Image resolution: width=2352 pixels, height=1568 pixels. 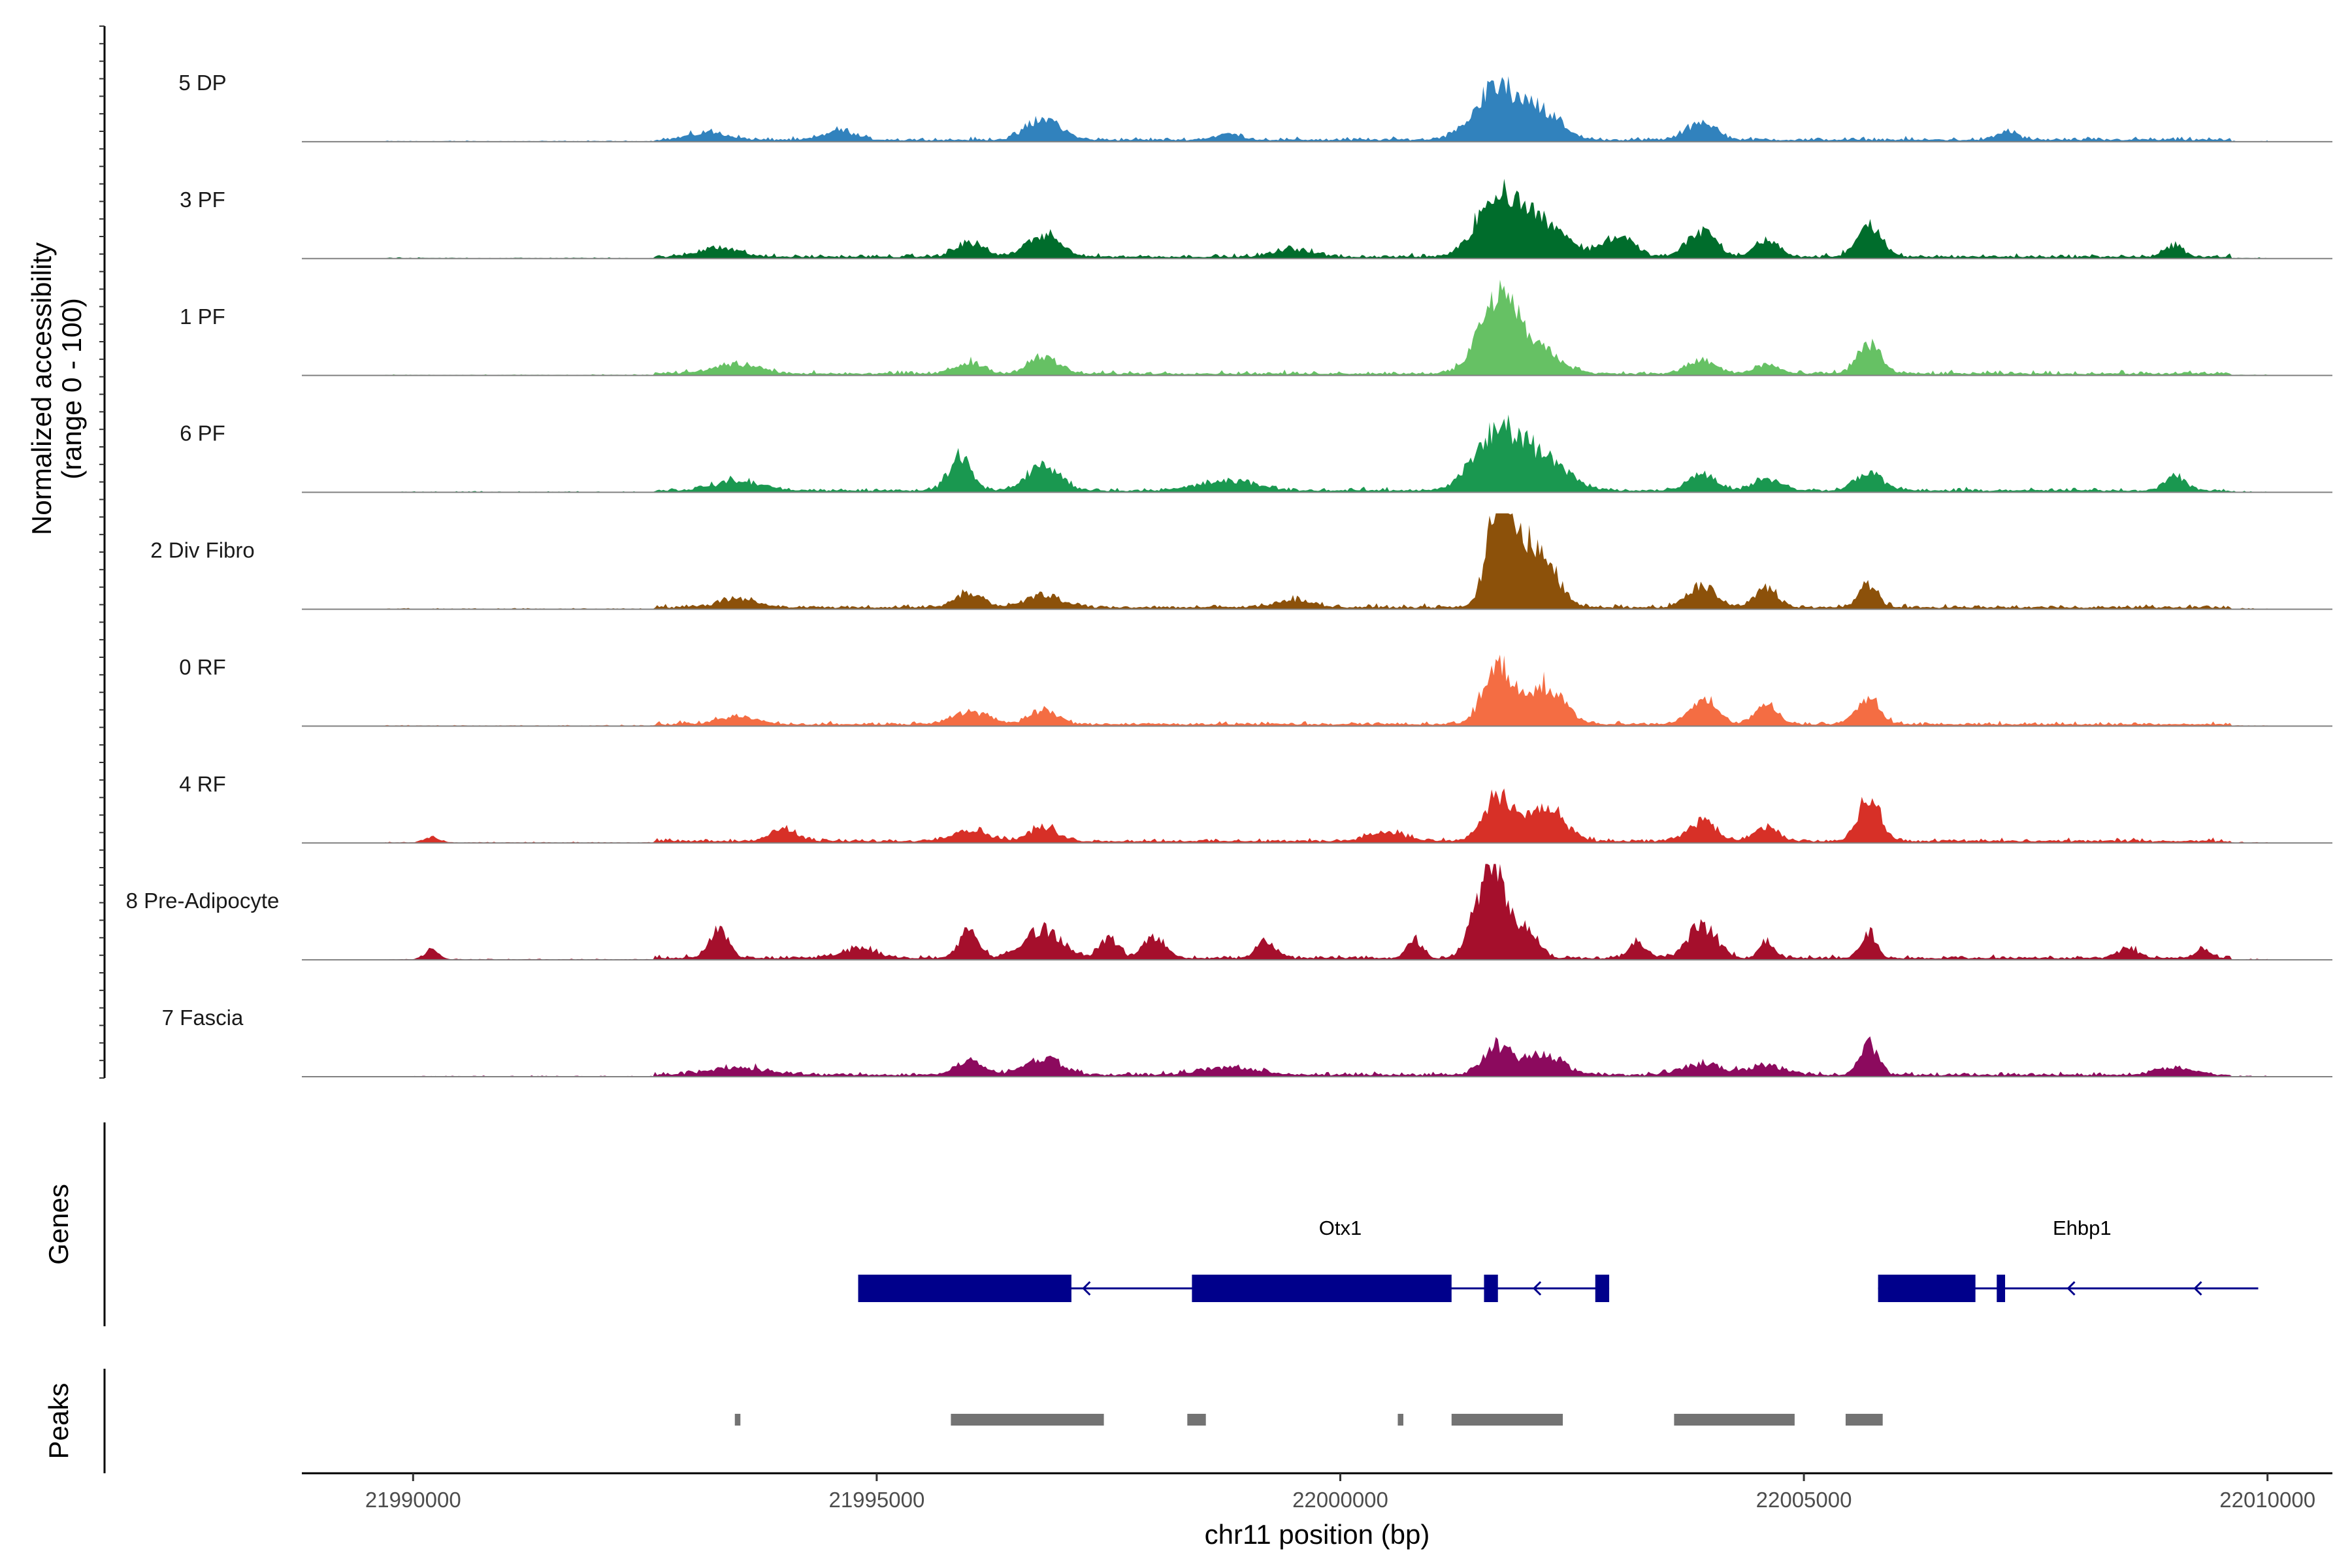 What do you see at coordinates (1317, 1534) in the screenshot?
I see `x-axis-title: chr11 position (bp)` at bounding box center [1317, 1534].